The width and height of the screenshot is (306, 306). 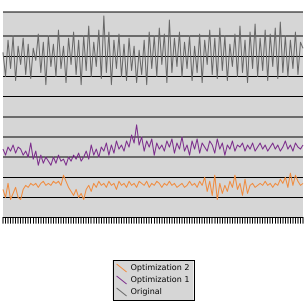 What do you see at coordinates (146, 291) in the screenshot?
I see `legend-label: Original` at bounding box center [146, 291].